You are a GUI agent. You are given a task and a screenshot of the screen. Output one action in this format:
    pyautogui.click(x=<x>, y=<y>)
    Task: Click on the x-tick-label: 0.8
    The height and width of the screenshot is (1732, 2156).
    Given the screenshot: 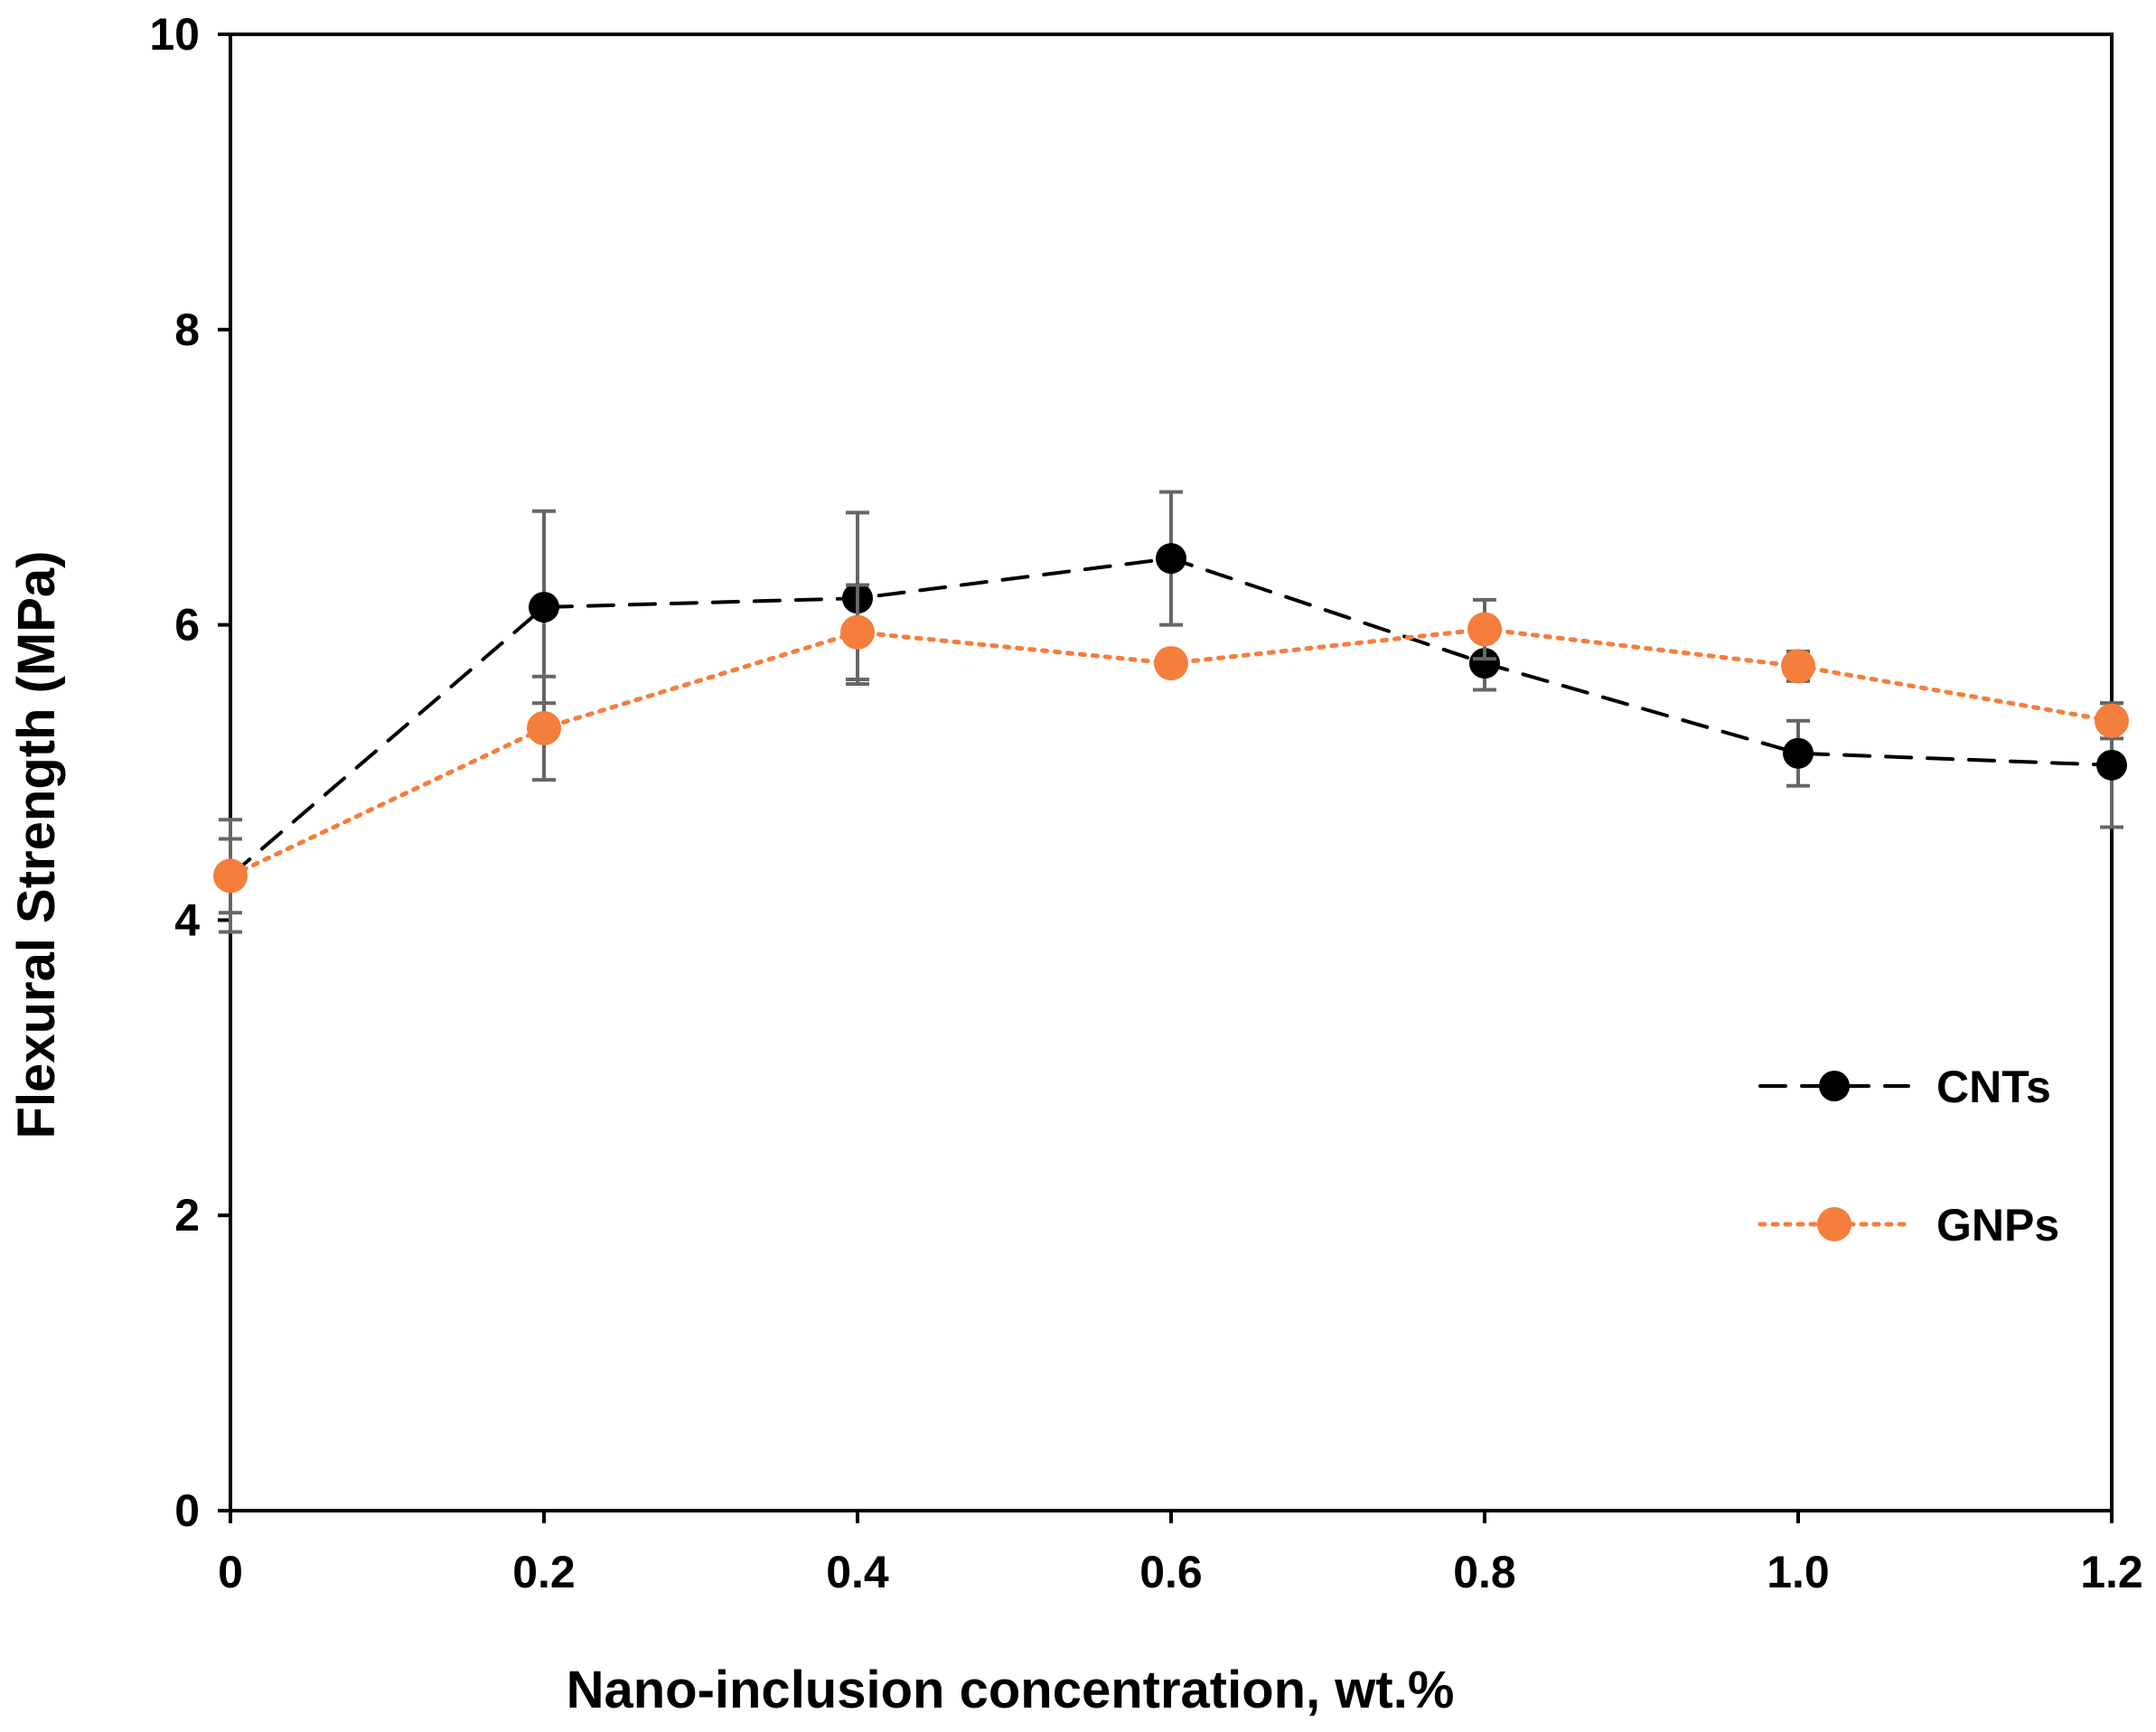 What is the action you would take?
    pyautogui.click(x=1484, y=1572)
    